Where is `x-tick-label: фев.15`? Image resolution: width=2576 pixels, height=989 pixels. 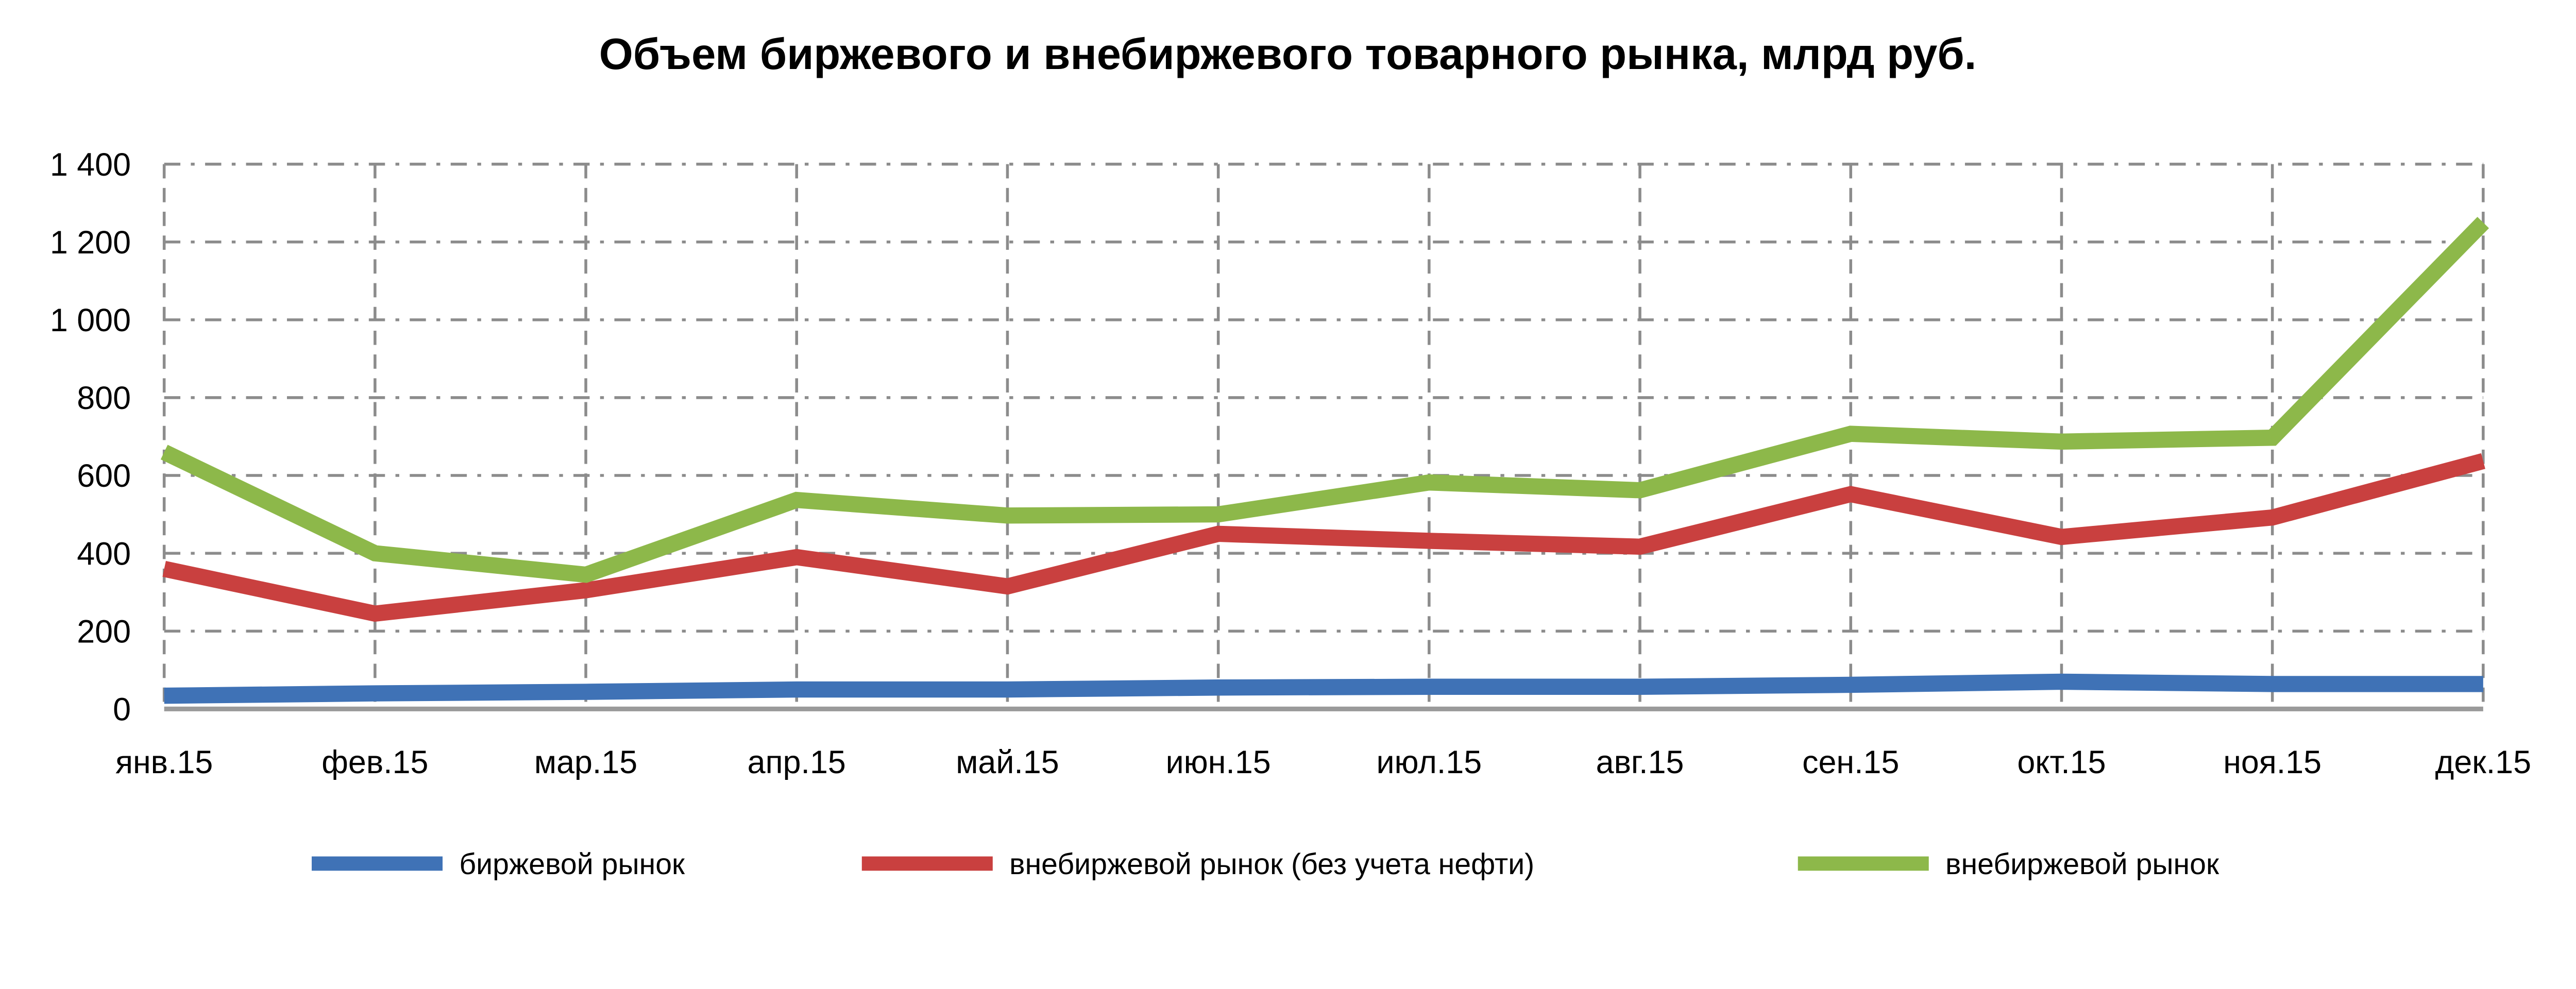 x-tick-label: фев.15 is located at coordinates (374, 762).